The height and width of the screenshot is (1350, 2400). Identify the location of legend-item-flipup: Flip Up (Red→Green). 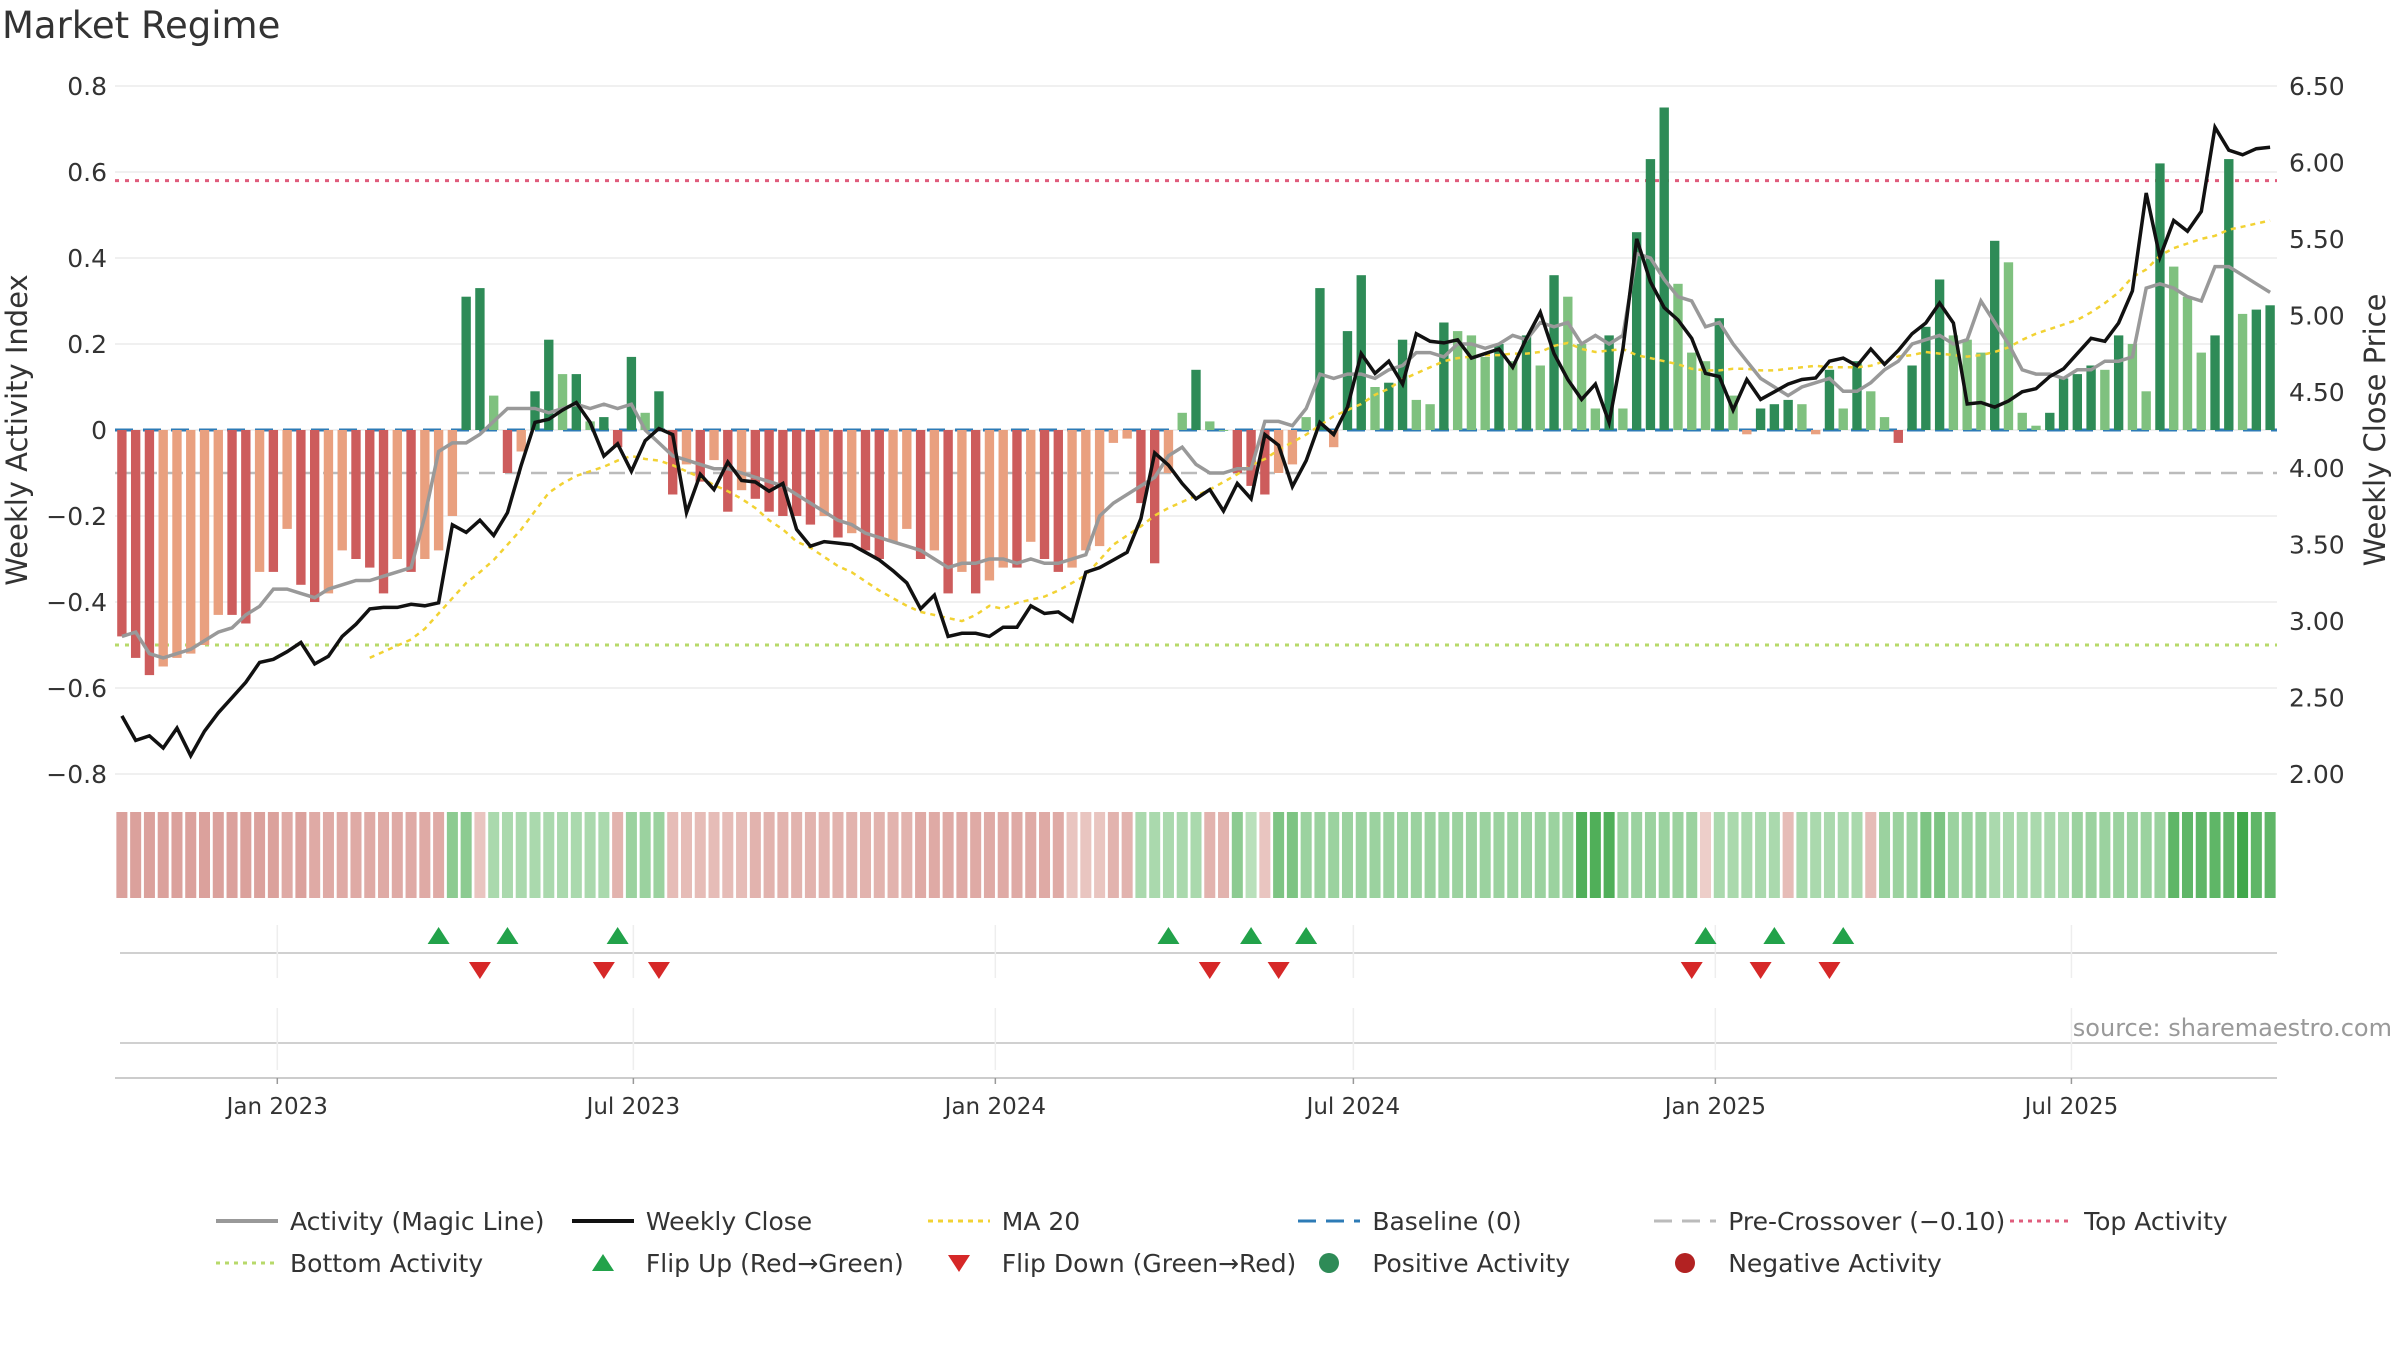
(748, 1263).